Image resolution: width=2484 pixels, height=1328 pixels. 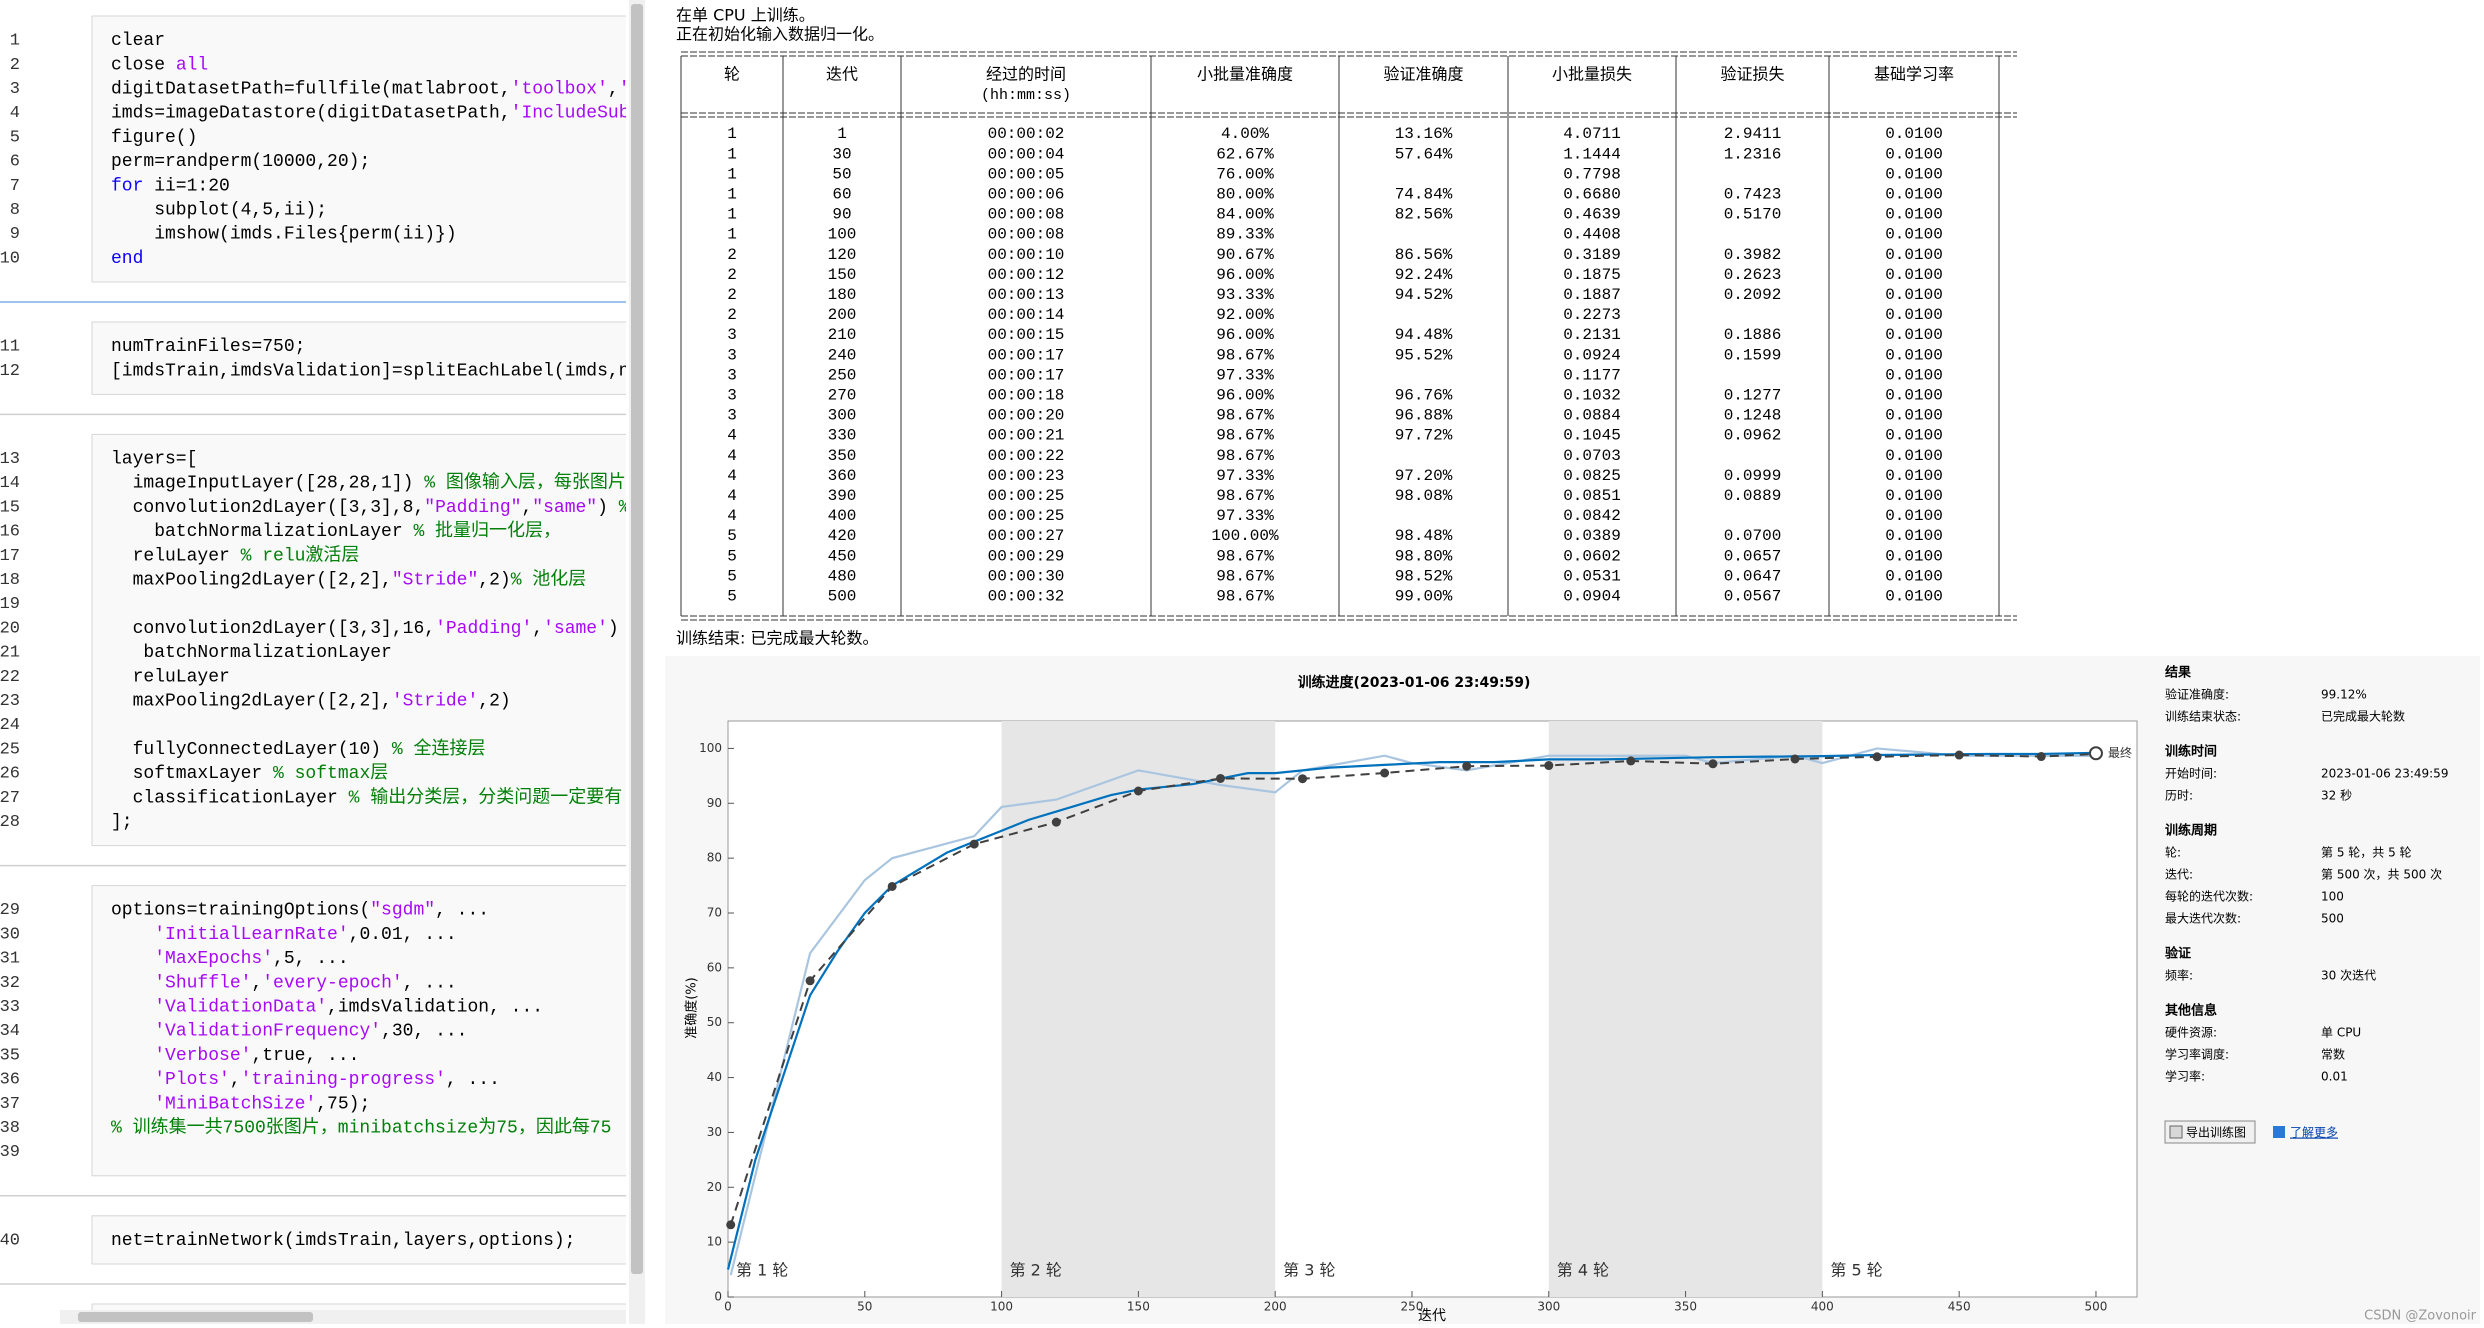 I want to click on code-line: fullyConnectedLayer(10) % 全连接层, so click(x=298, y=749).